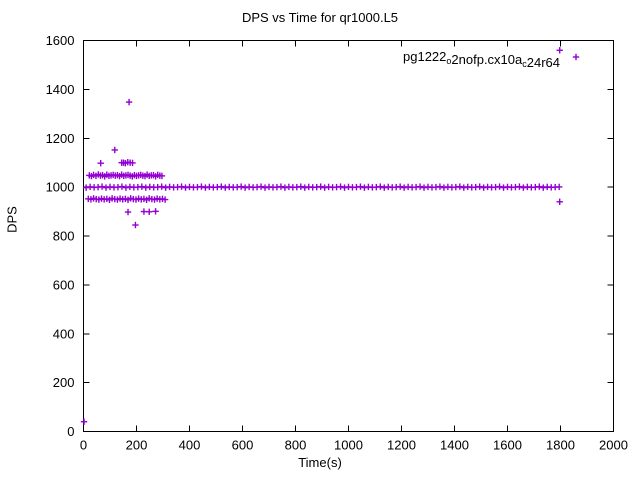 This screenshot has width=640, height=480. I want to click on y-tick-label: 1000, so click(60, 187).